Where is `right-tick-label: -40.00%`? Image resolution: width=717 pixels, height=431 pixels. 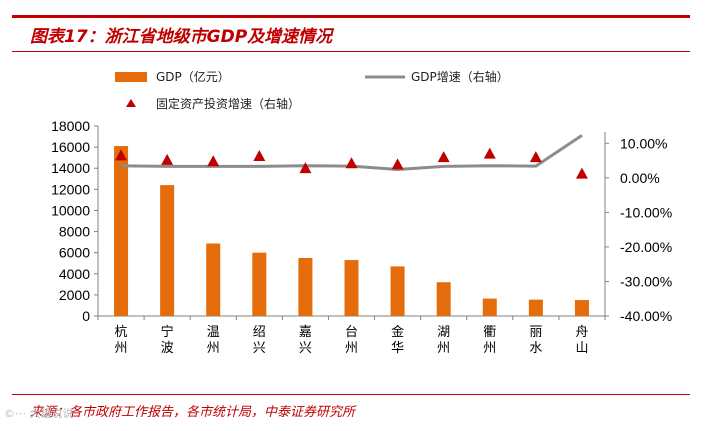 right-tick-label: -40.00% is located at coordinates (646, 316).